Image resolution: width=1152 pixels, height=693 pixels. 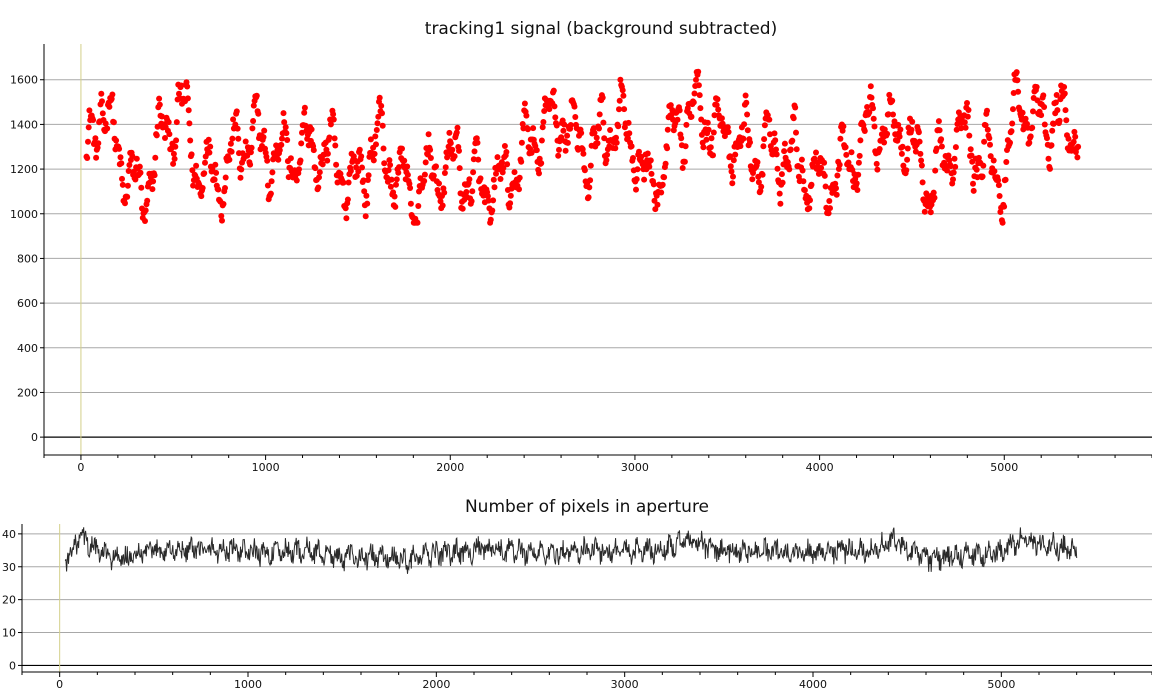 I want to click on y-tick-label-600: 600, so click(x=27, y=303).